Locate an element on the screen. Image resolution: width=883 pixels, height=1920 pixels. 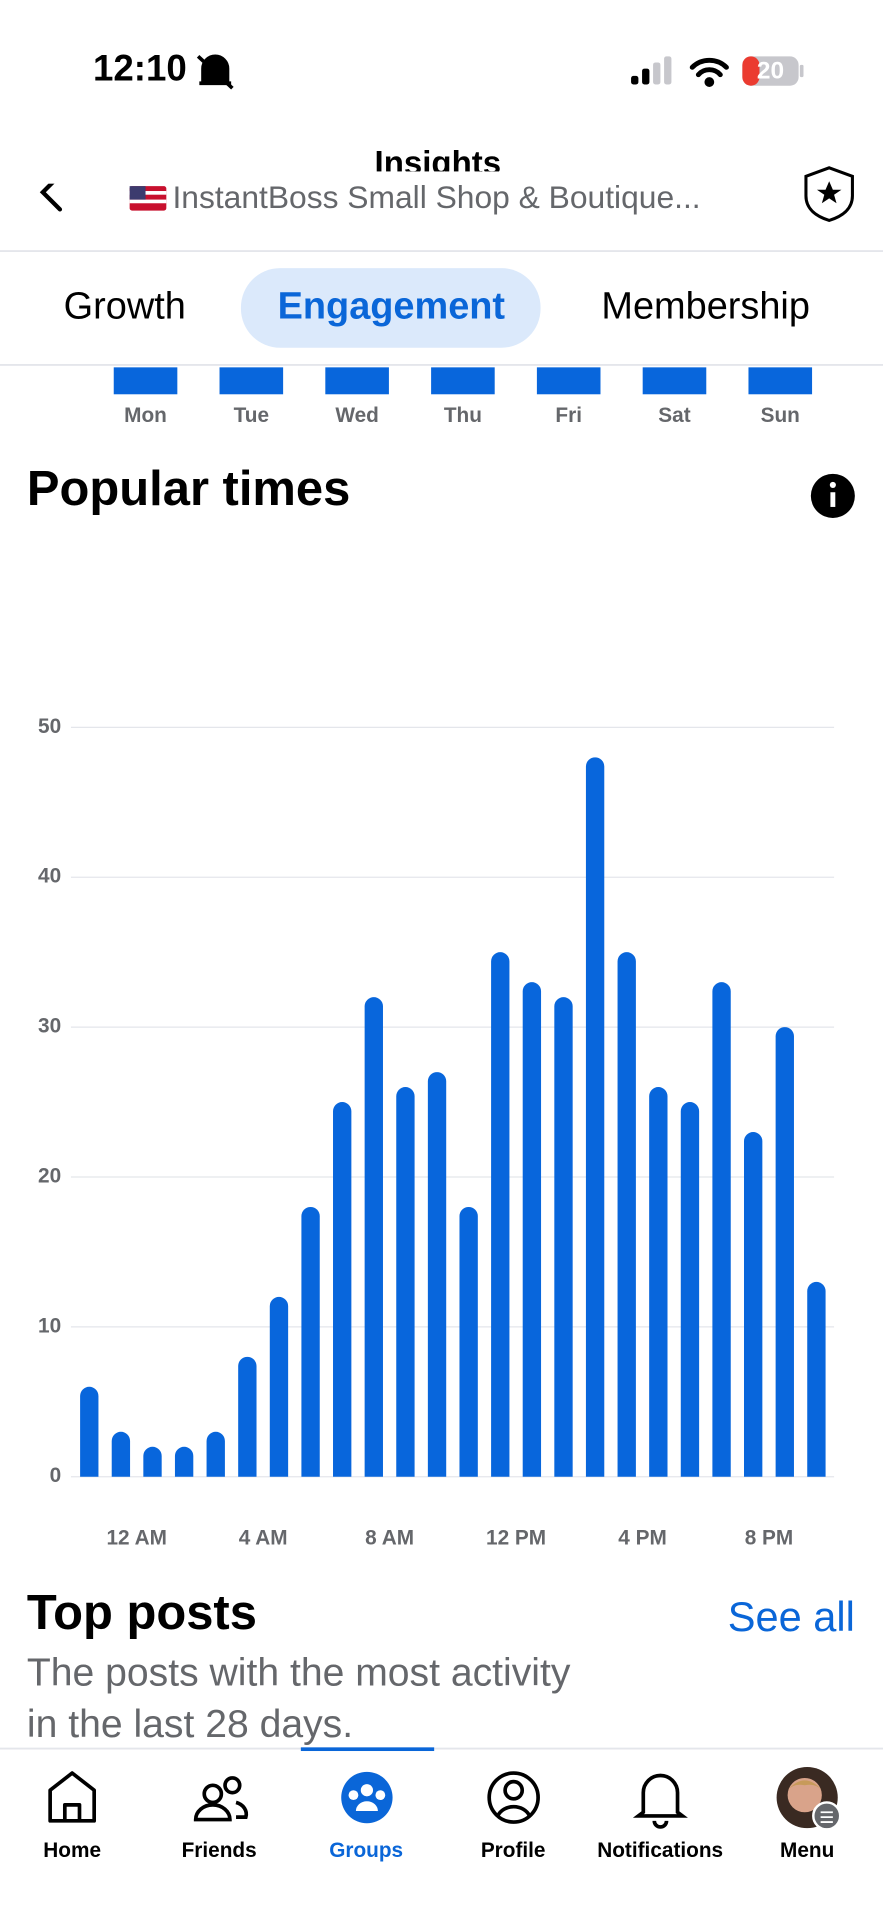
x-tick-label: 4 AM is located at coordinates (263, 1538).